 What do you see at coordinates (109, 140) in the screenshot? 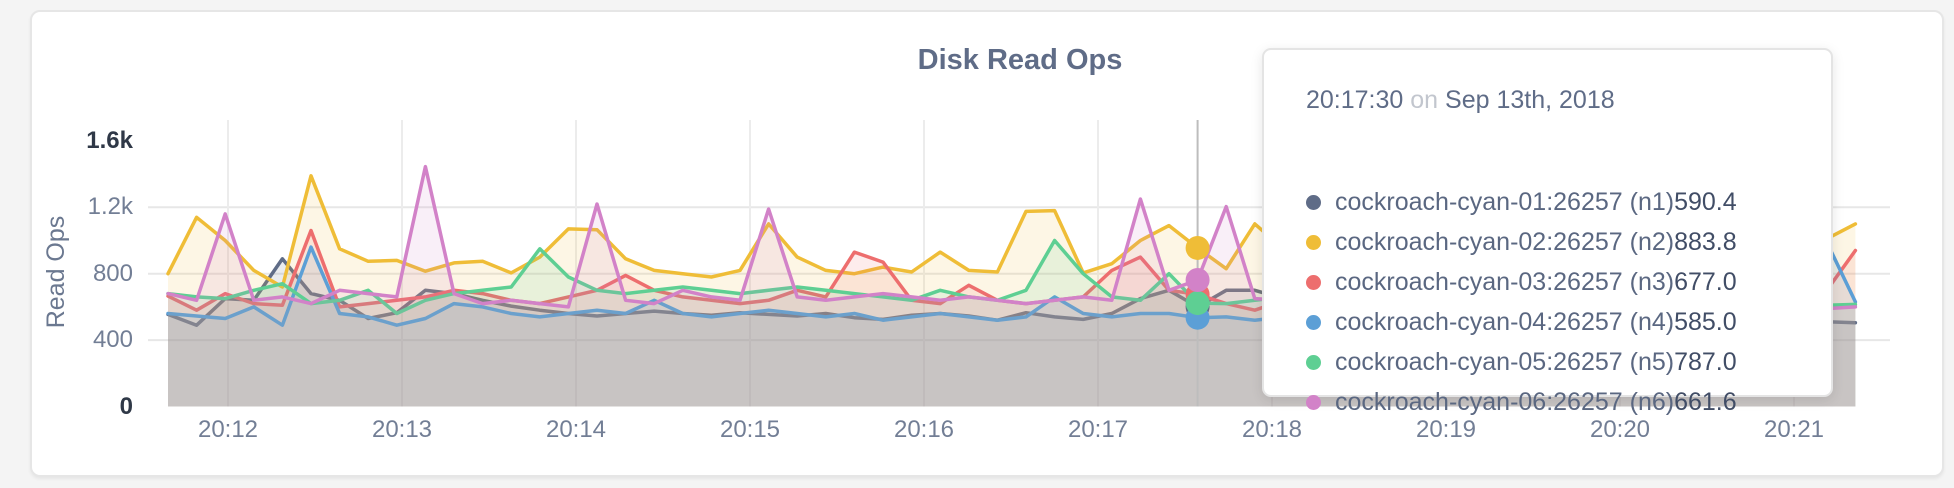
I see `y-tick-label: 1.6k` at bounding box center [109, 140].